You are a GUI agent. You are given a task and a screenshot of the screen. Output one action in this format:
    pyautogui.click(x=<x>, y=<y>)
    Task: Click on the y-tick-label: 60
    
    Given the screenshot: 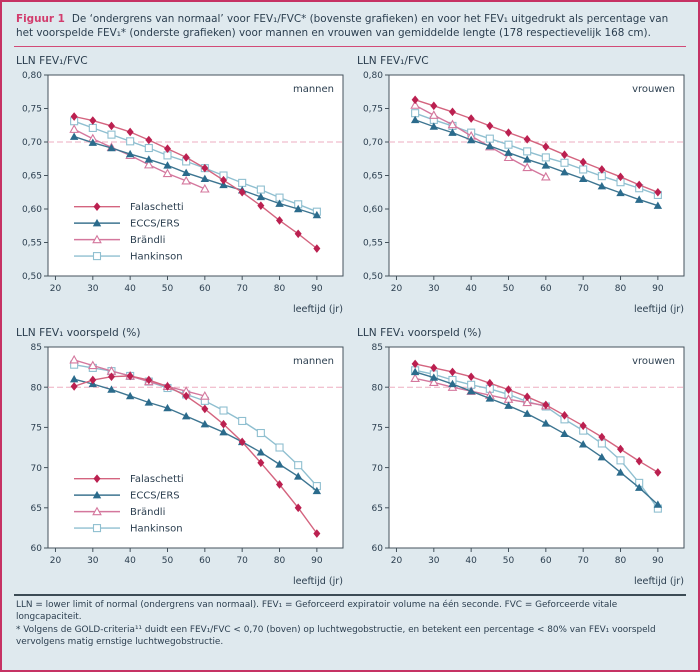 What is the action you would take?
    pyautogui.click(x=378, y=550)
    